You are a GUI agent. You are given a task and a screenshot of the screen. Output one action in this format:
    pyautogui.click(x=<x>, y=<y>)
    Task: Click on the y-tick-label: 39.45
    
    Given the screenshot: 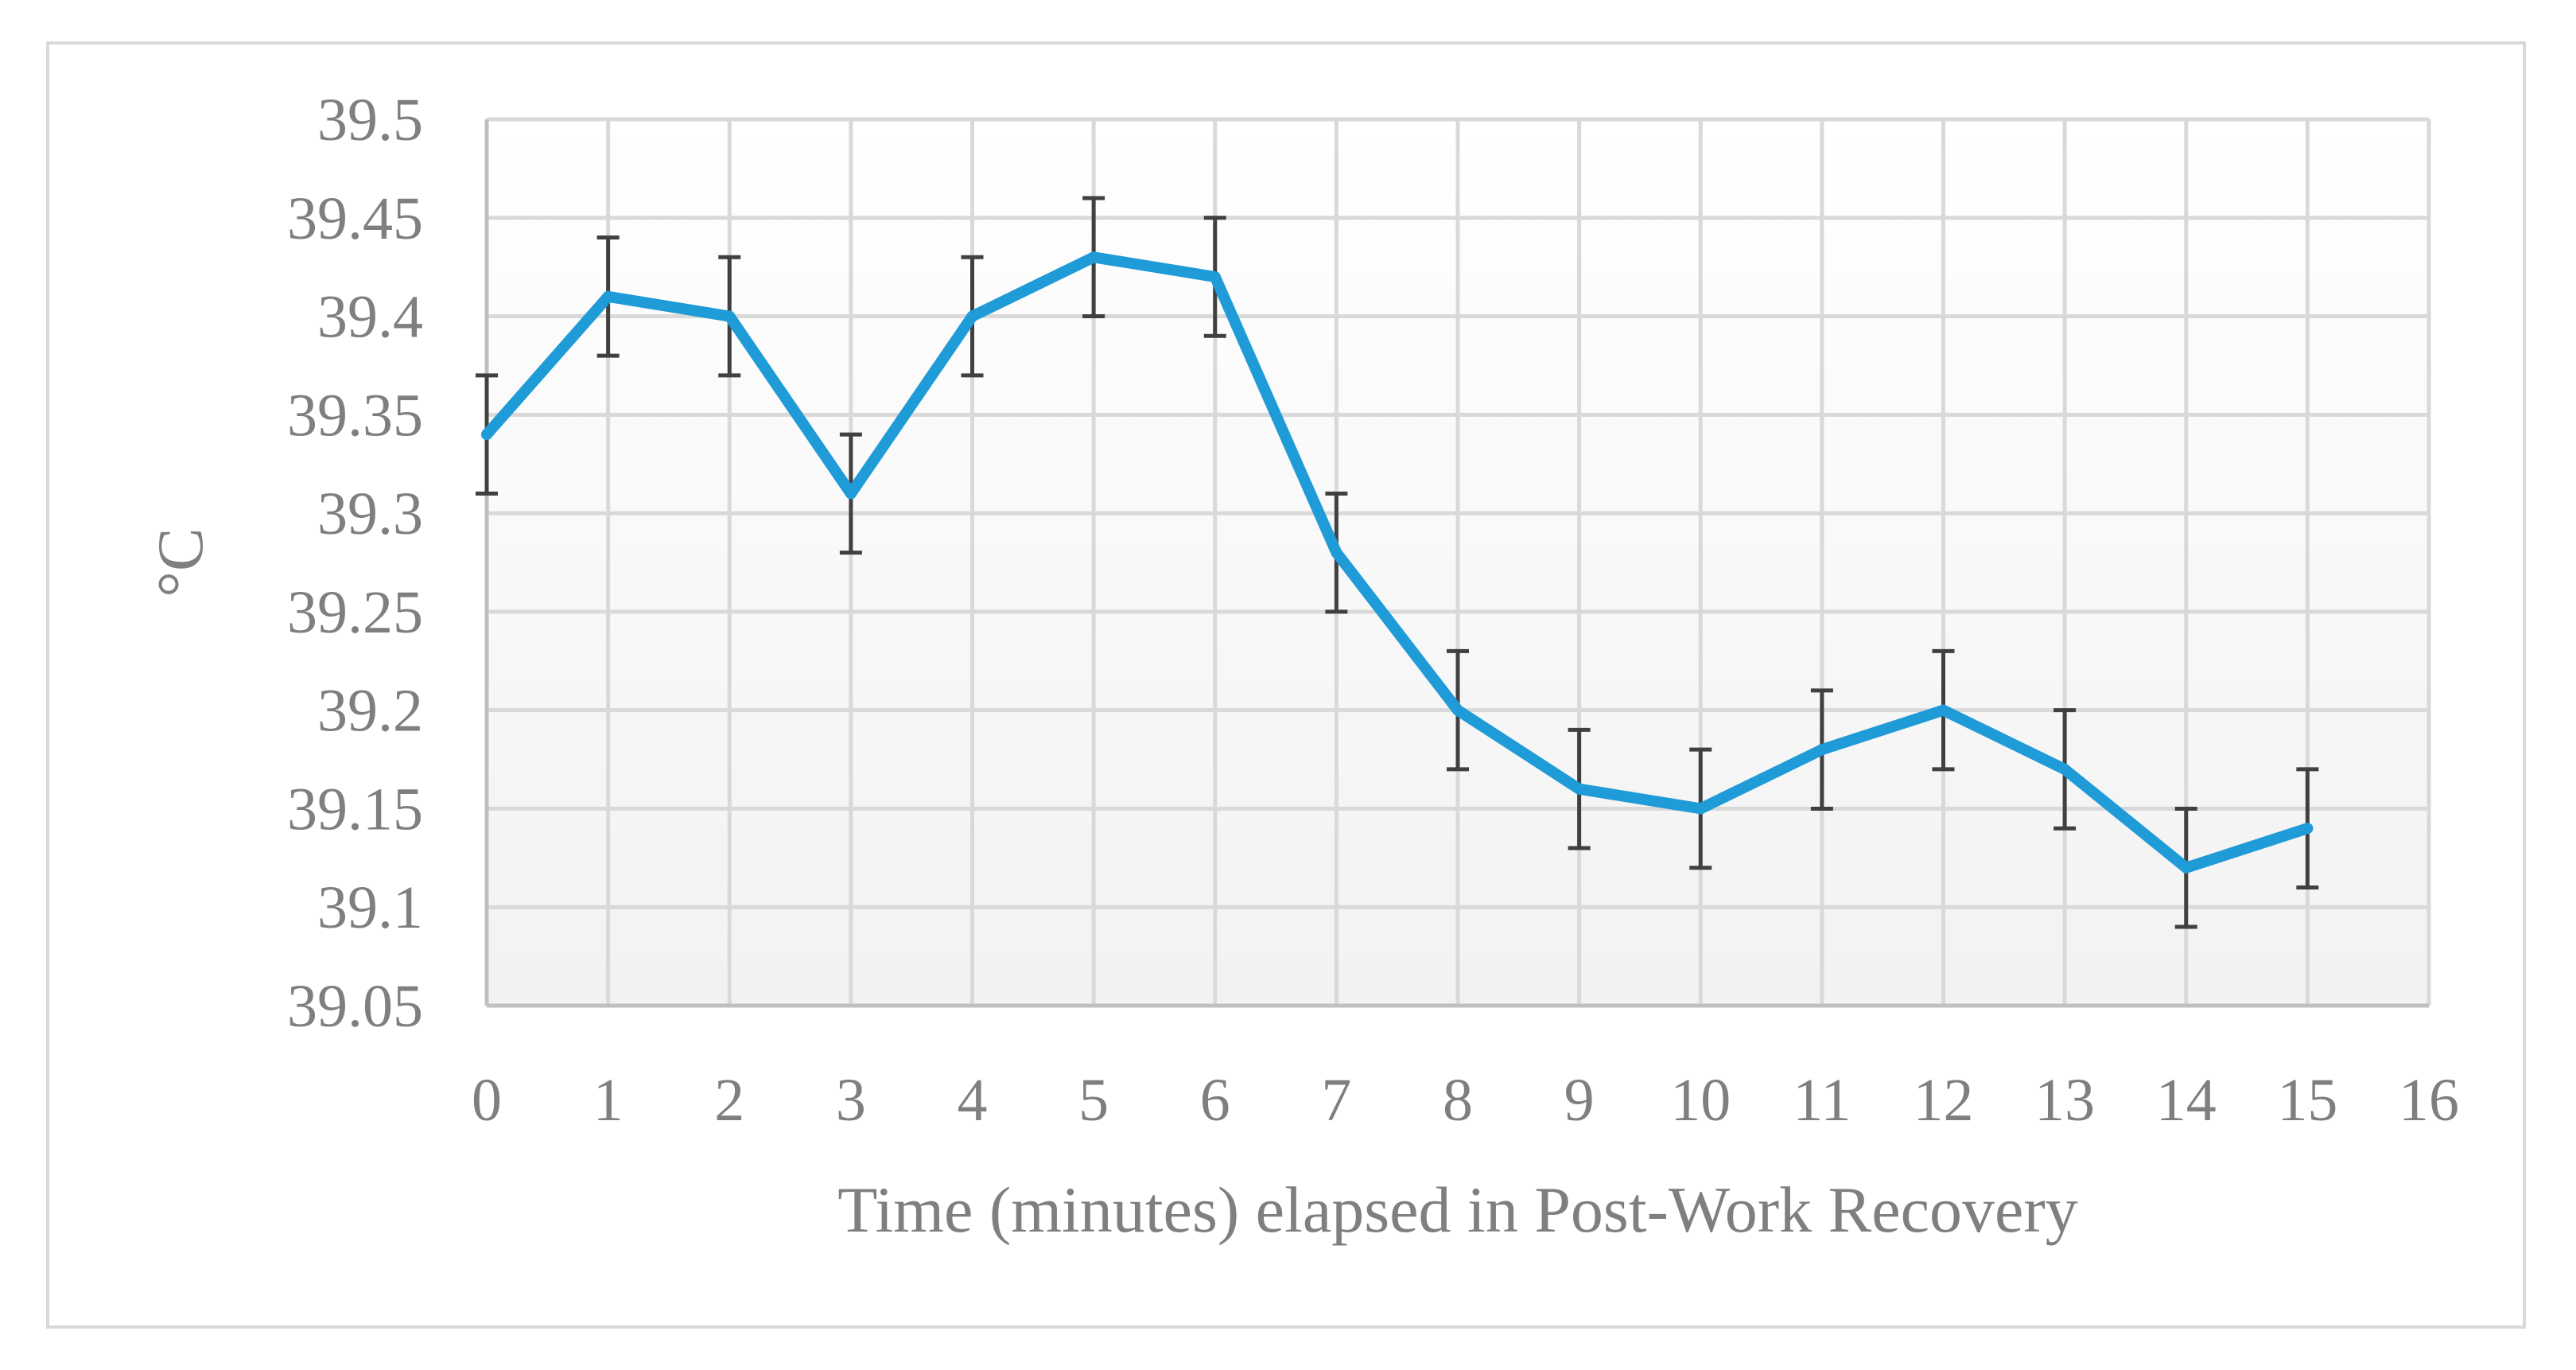 What is the action you would take?
    pyautogui.click(x=355, y=218)
    